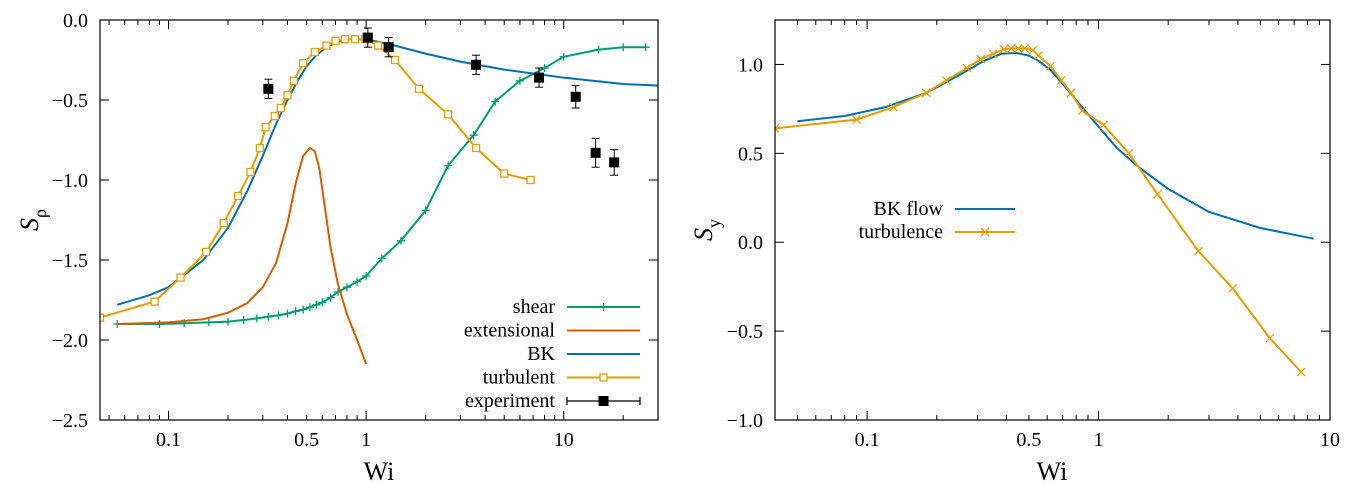  Describe the element at coordinates (1330, 440) in the screenshot. I see `chart-2-xtick-label: 10` at that location.